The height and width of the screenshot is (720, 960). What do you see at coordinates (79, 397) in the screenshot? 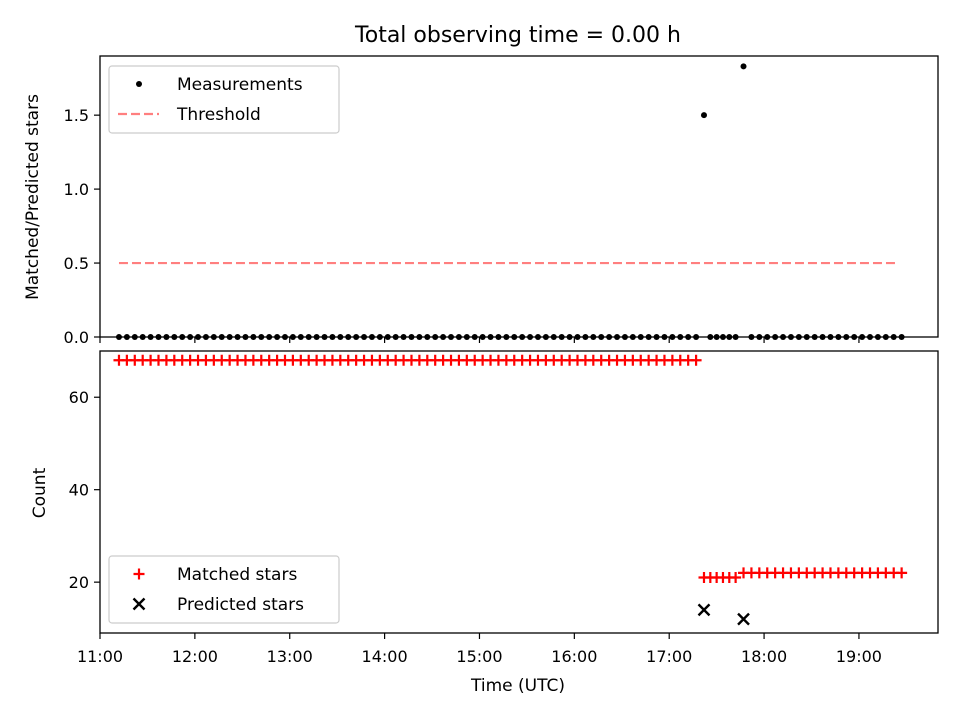
I see `y-tick-label: 60` at bounding box center [79, 397].